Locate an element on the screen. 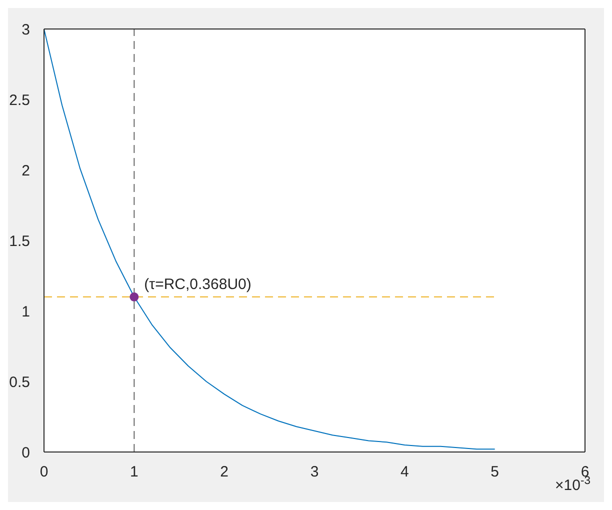 The image size is (612, 510). x-tick-label: 5 is located at coordinates (495, 472).